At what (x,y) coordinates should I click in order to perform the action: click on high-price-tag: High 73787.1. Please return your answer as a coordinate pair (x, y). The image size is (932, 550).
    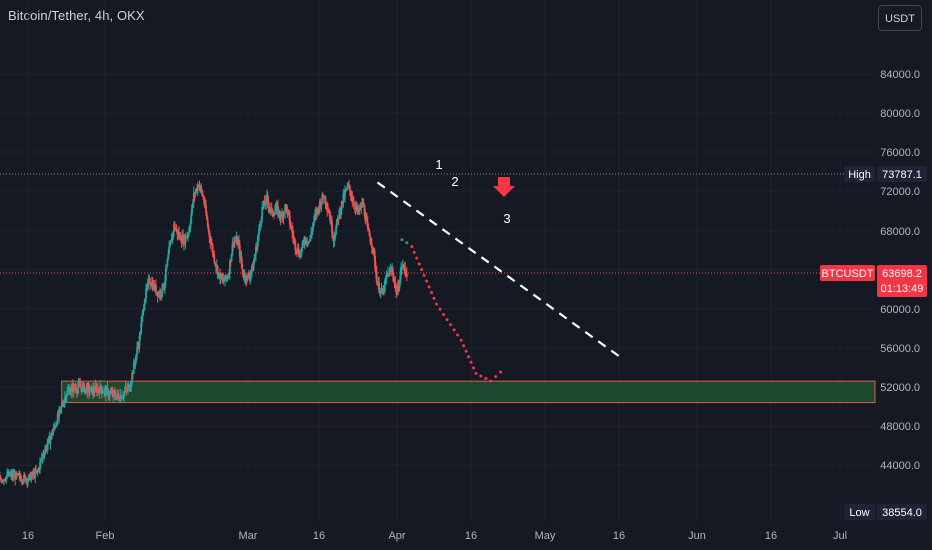
    Looking at the image, I should click on (885, 174).